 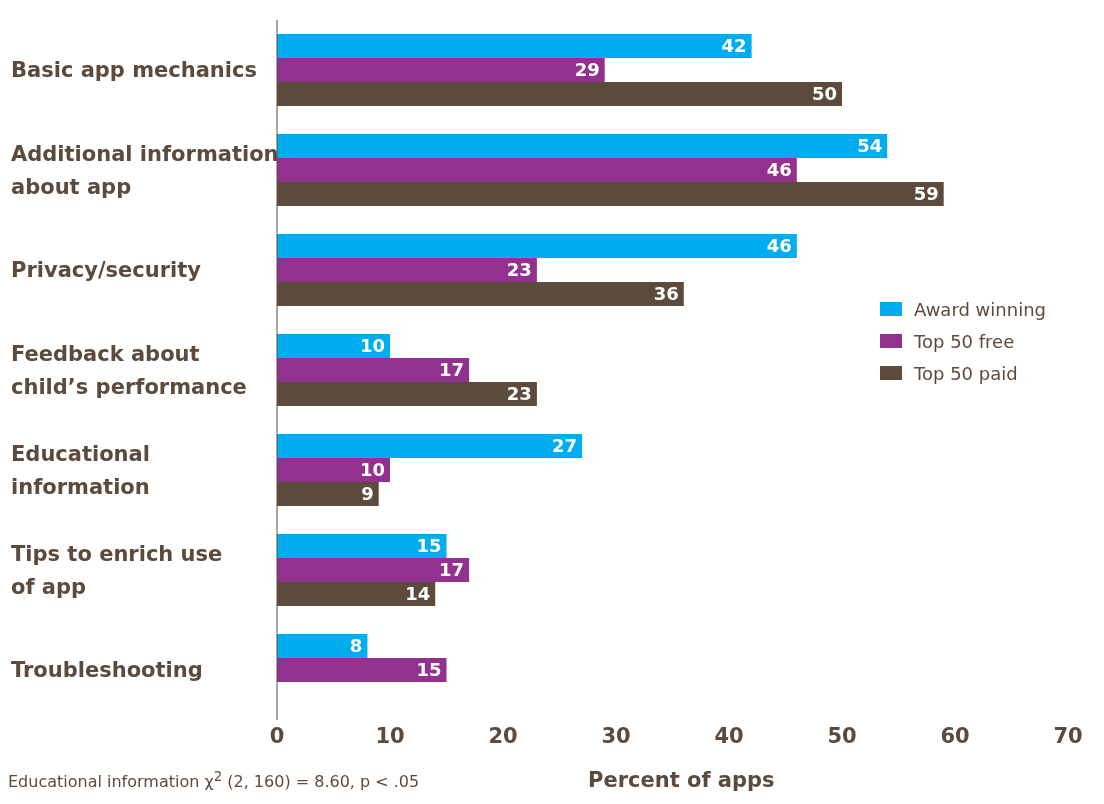 What do you see at coordinates (870, 146) in the screenshot?
I see `data-label: 54` at bounding box center [870, 146].